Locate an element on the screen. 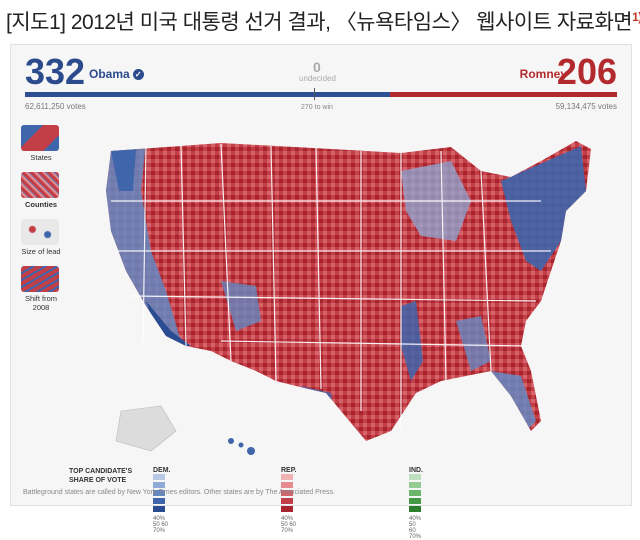 This screenshot has width=640, height=540. undecided-count: 0 is located at coordinates (317, 67).